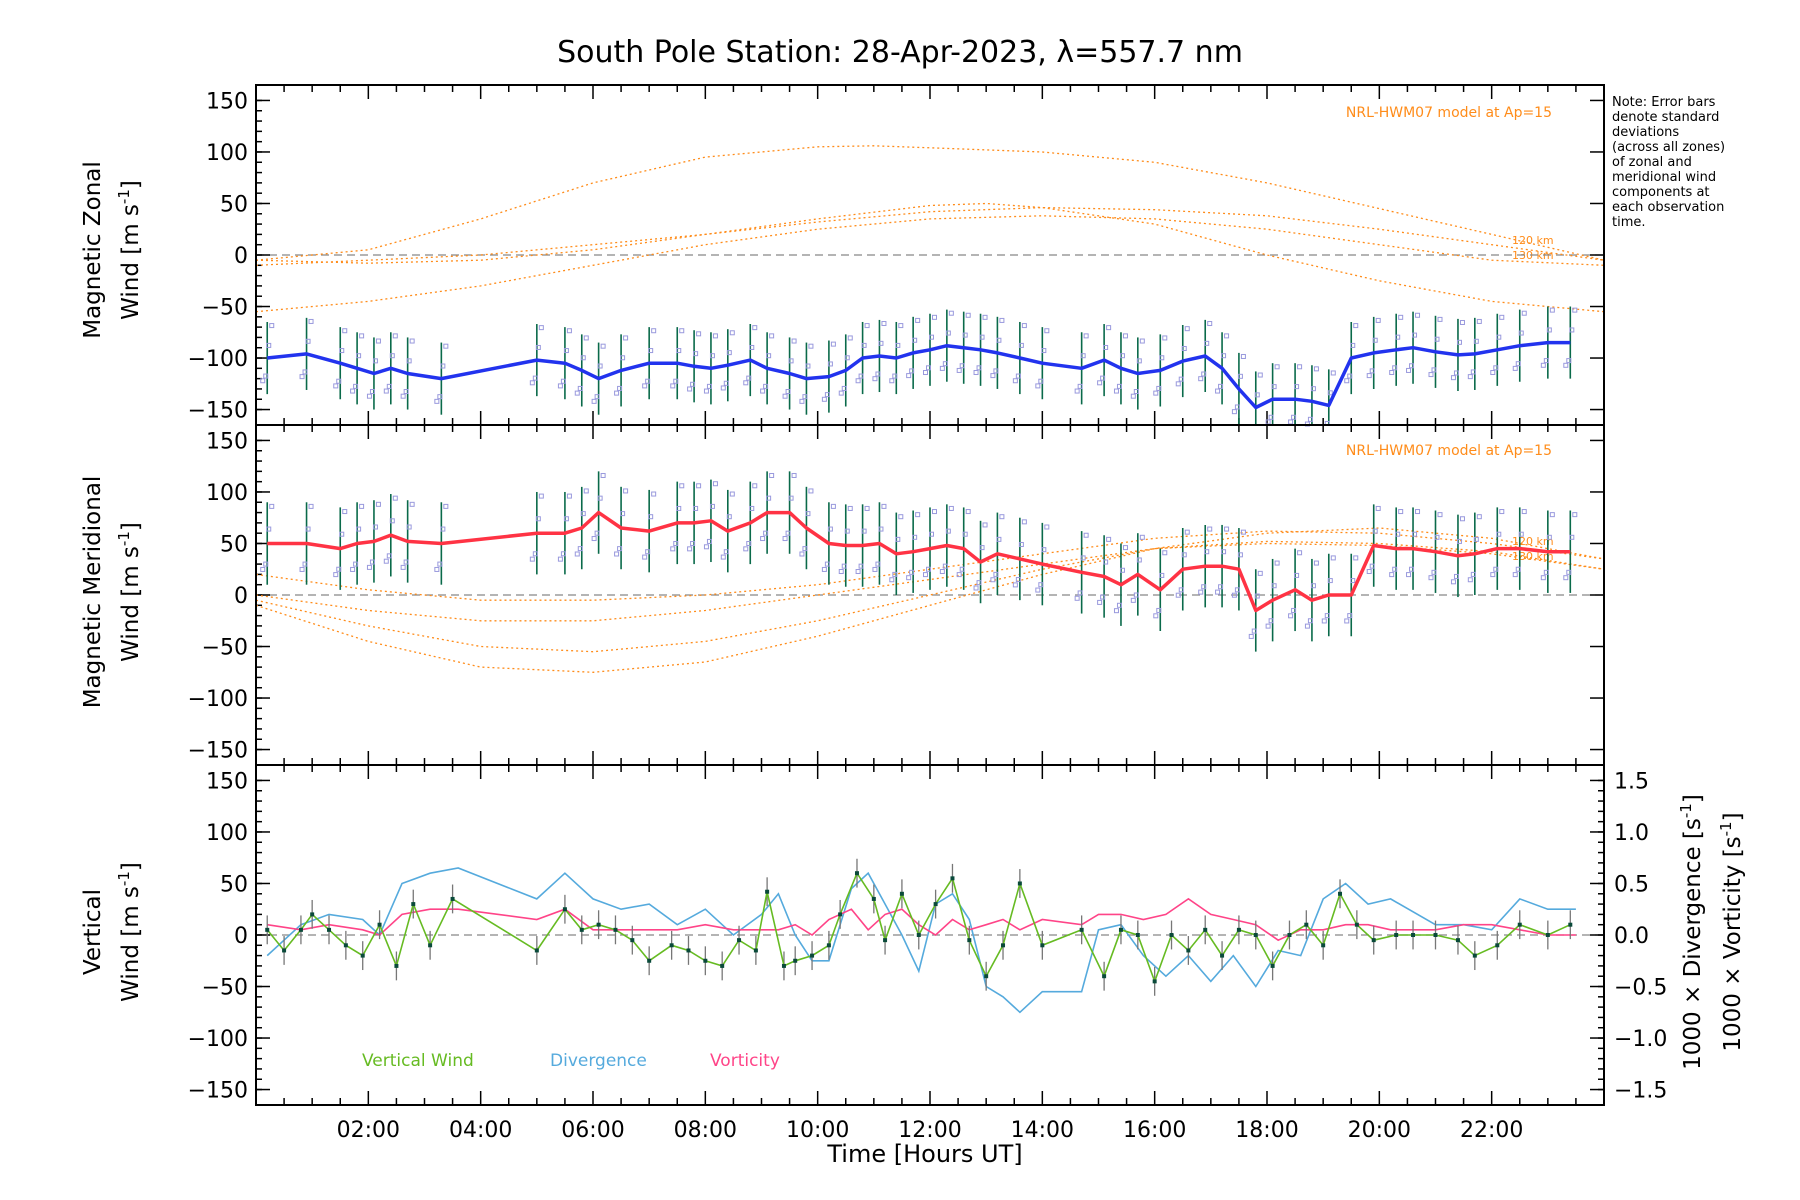 This screenshot has width=1800, height=1200. Describe the element at coordinates (921, 940) in the screenshot. I see `divergence-line` at that location.